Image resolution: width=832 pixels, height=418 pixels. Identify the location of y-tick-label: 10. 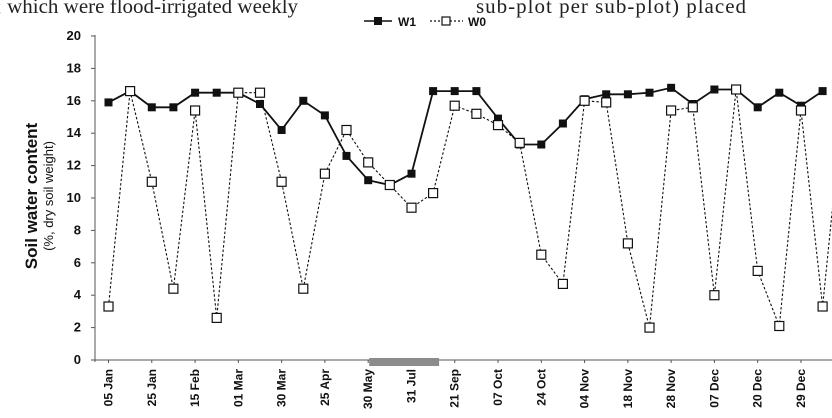
(74, 197).